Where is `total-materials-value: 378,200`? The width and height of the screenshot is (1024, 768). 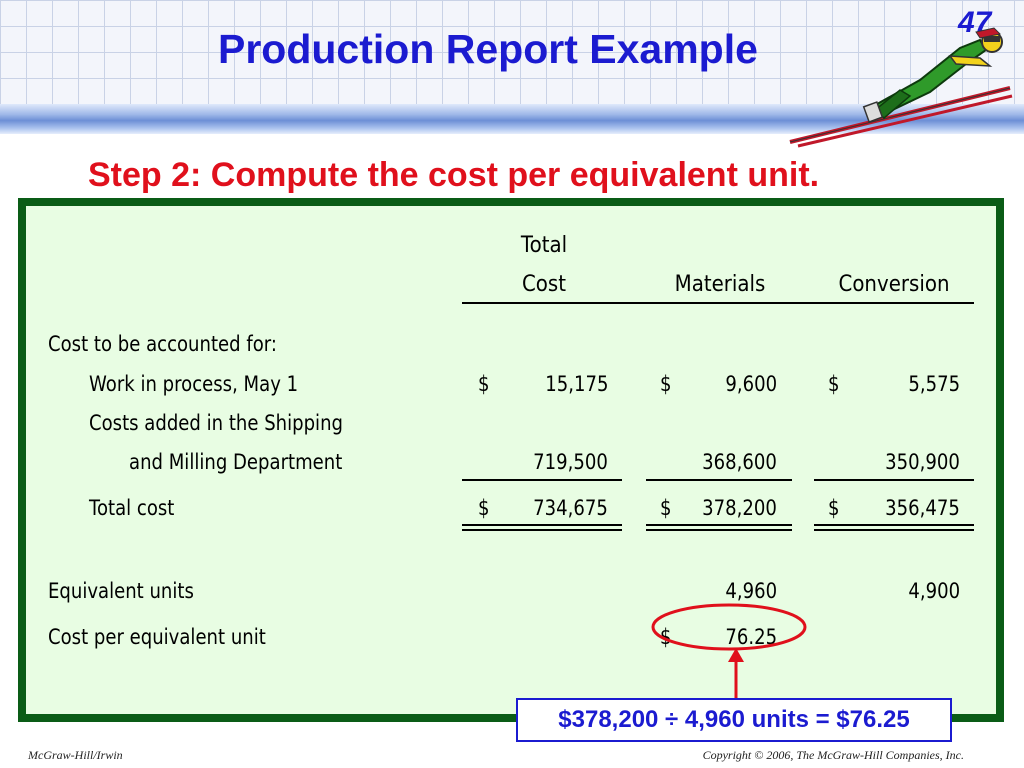
total-materials-value: 378,200 is located at coordinates (739, 508).